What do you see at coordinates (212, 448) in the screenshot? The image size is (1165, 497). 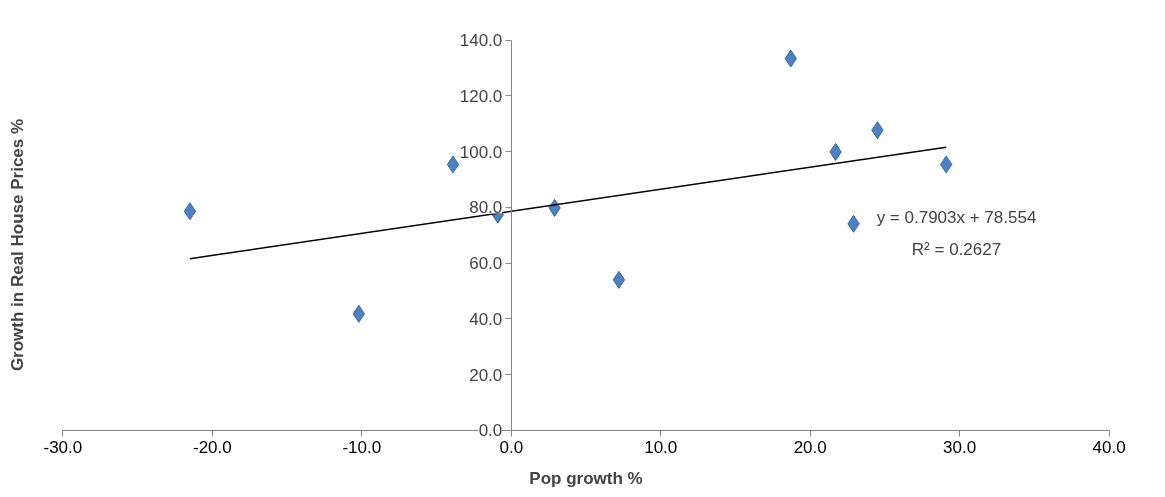 I see `x-tick-label: -20.0` at bounding box center [212, 448].